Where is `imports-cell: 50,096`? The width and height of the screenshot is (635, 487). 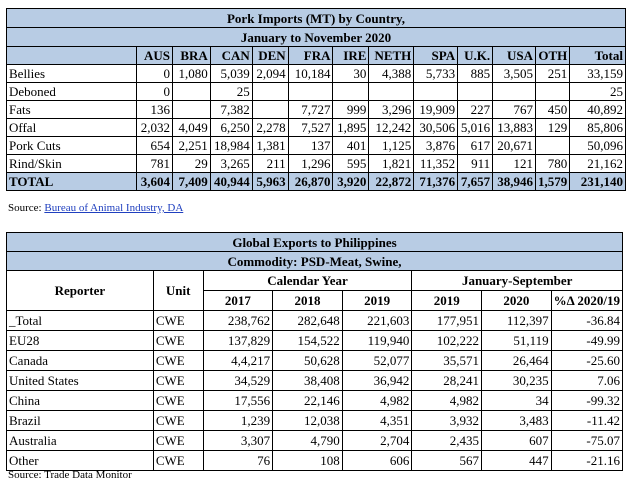 imports-cell: 50,096 is located at coordinates (597, 145).